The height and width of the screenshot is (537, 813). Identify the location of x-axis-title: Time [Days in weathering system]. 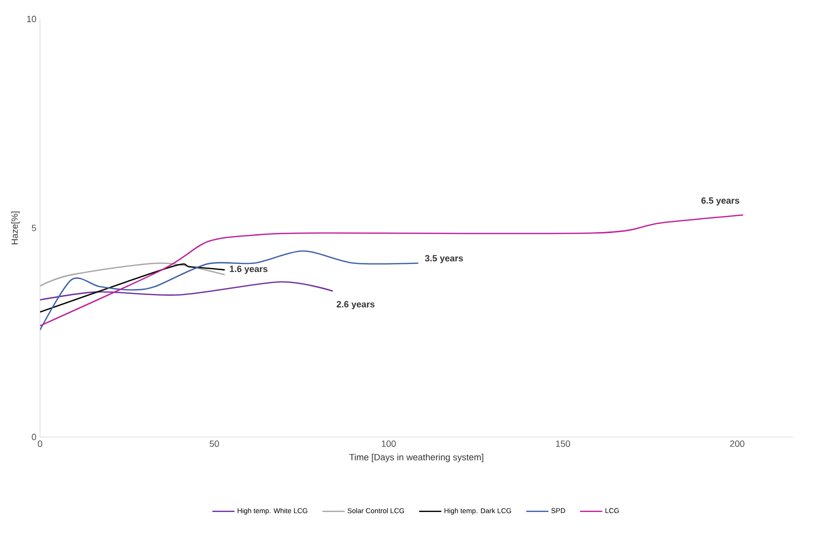
(416, 458).